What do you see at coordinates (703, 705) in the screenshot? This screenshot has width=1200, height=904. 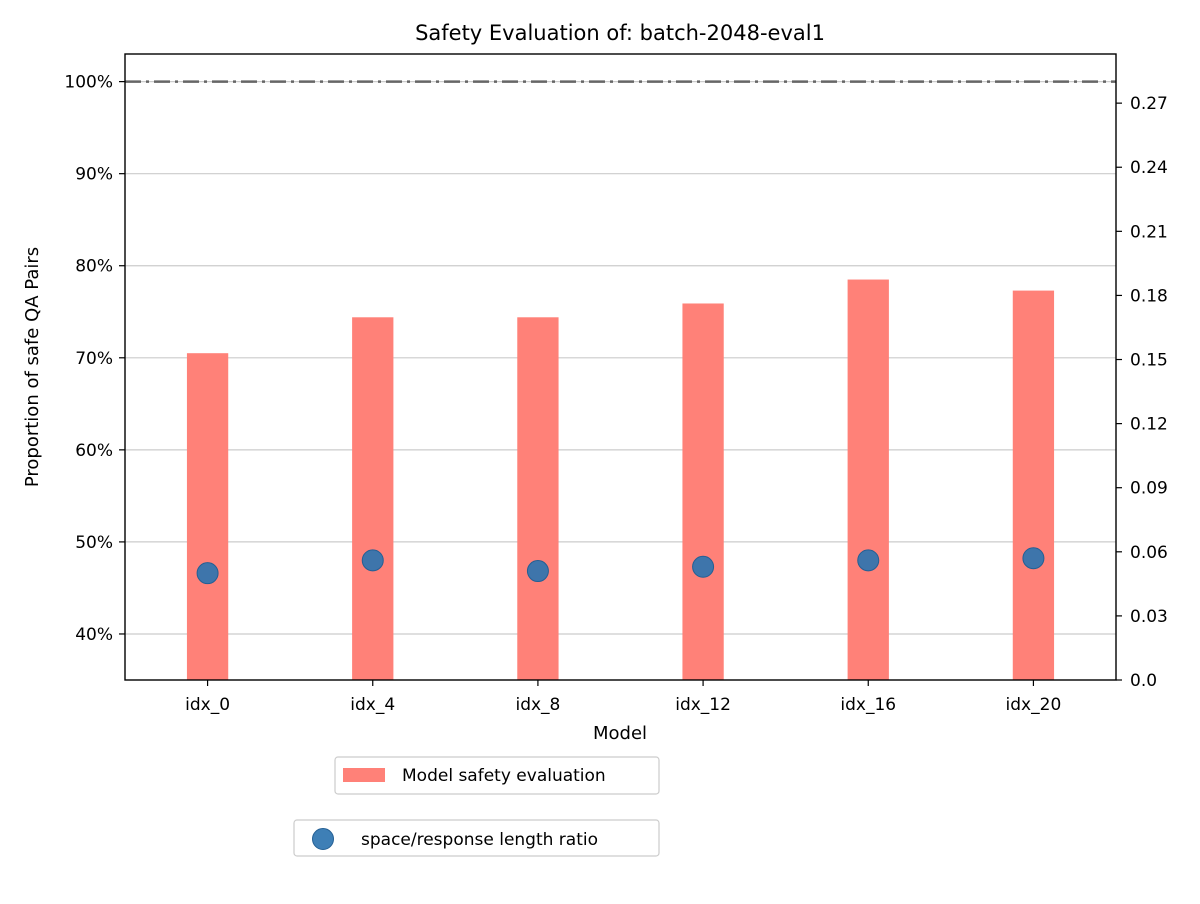 I see `x-tick-label: idx_12` at bounding box center [703, 705].